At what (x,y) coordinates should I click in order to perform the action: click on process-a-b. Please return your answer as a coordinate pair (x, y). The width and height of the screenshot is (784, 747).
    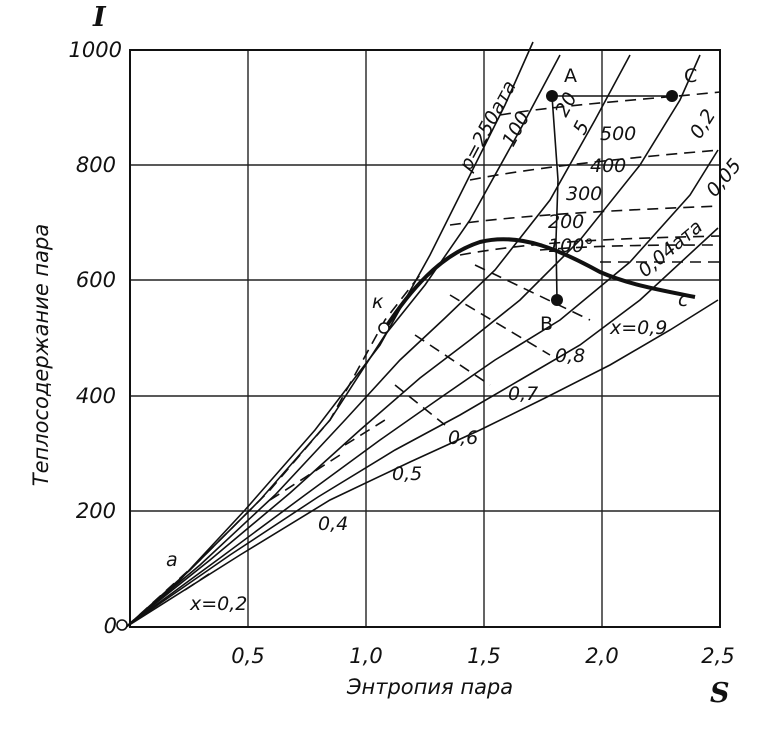
    Looking at the image, I should click on (555, 198).